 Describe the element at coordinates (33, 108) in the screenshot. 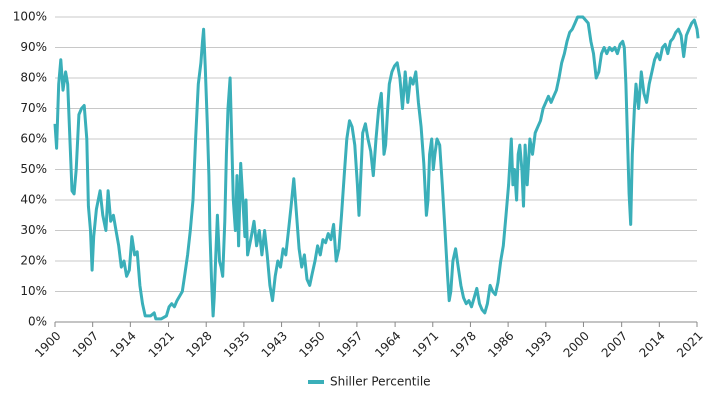

I see `y-tick-label: 70%` at that location.